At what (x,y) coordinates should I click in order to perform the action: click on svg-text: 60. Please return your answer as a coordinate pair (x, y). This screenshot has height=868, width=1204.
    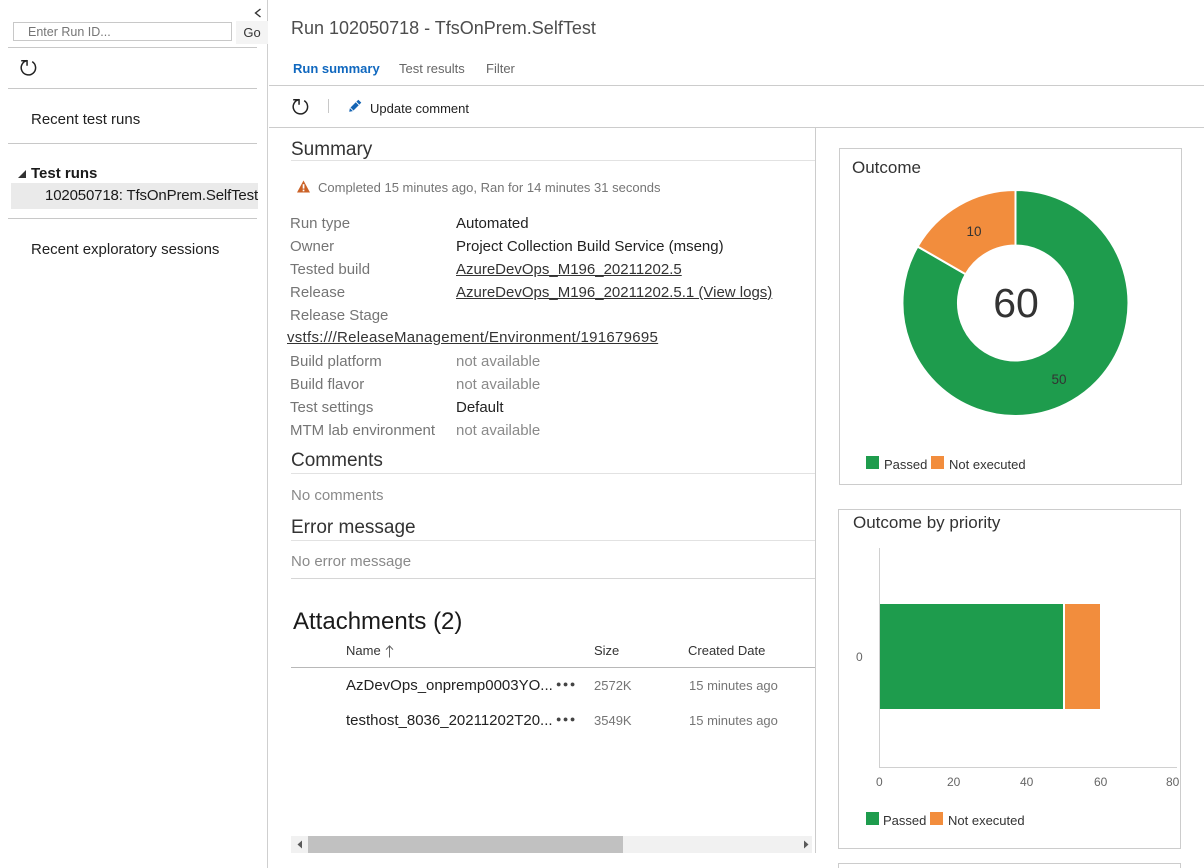
    Looking at the image, I should click on (1016, 303).